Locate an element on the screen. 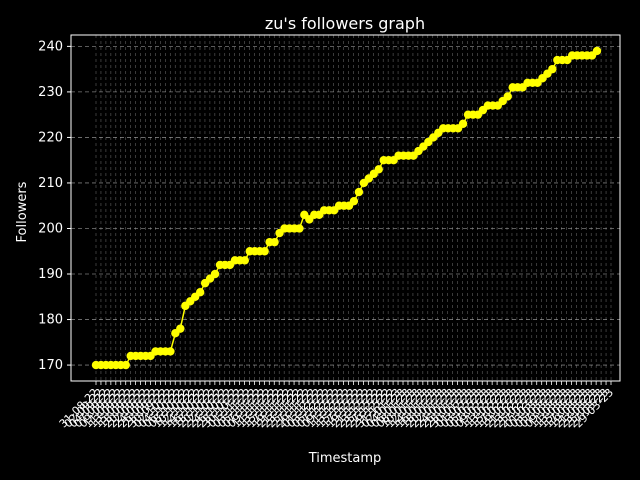 This screenshot has width=640, height=480. y-tick-label: 170 is located at coordinates (50, 365).